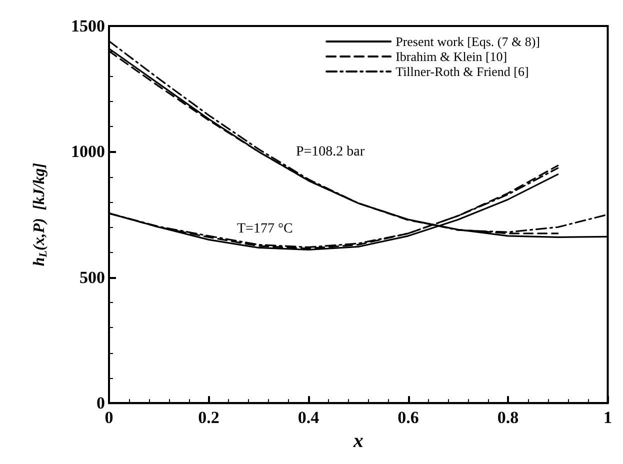  What do you see at coordinates (330, 152) in the screenshot?
I see `annotation: P=108.2 bar` at bounding box center [330, 152].